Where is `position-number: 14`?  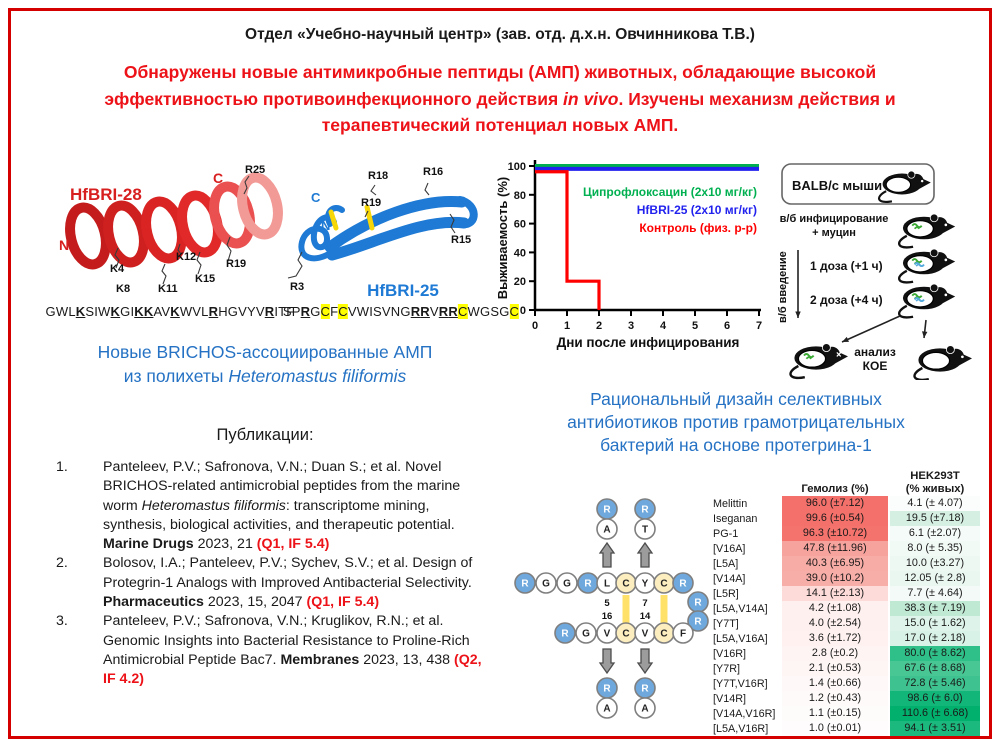 position-number: 14 is located at coordinates (645, 616).